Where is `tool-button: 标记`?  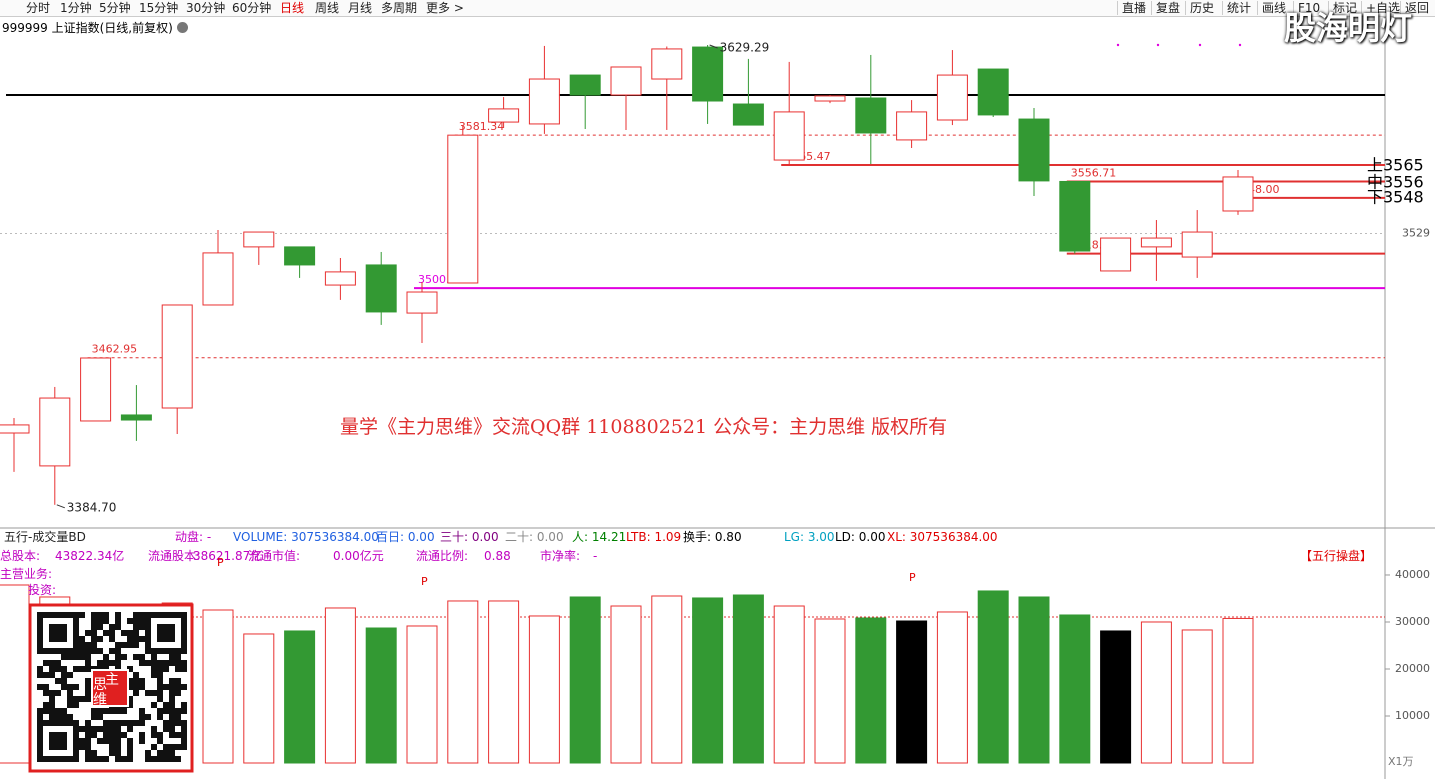 tool-button: 标记 is located at coordinates (1342, 8).